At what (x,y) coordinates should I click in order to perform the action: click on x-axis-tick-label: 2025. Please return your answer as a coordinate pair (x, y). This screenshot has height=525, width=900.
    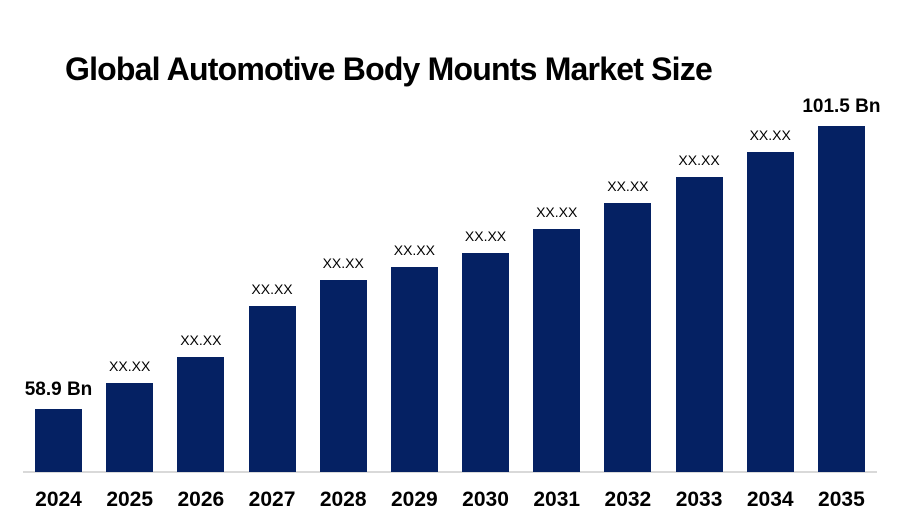
    Looking at the image, I should click on (130, 499).